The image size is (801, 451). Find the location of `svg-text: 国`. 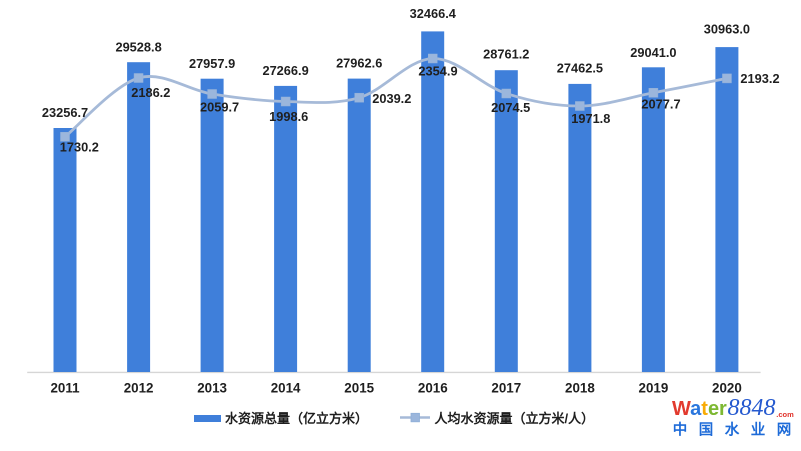

svg-text: 国 is located at coordinates (706, 430).